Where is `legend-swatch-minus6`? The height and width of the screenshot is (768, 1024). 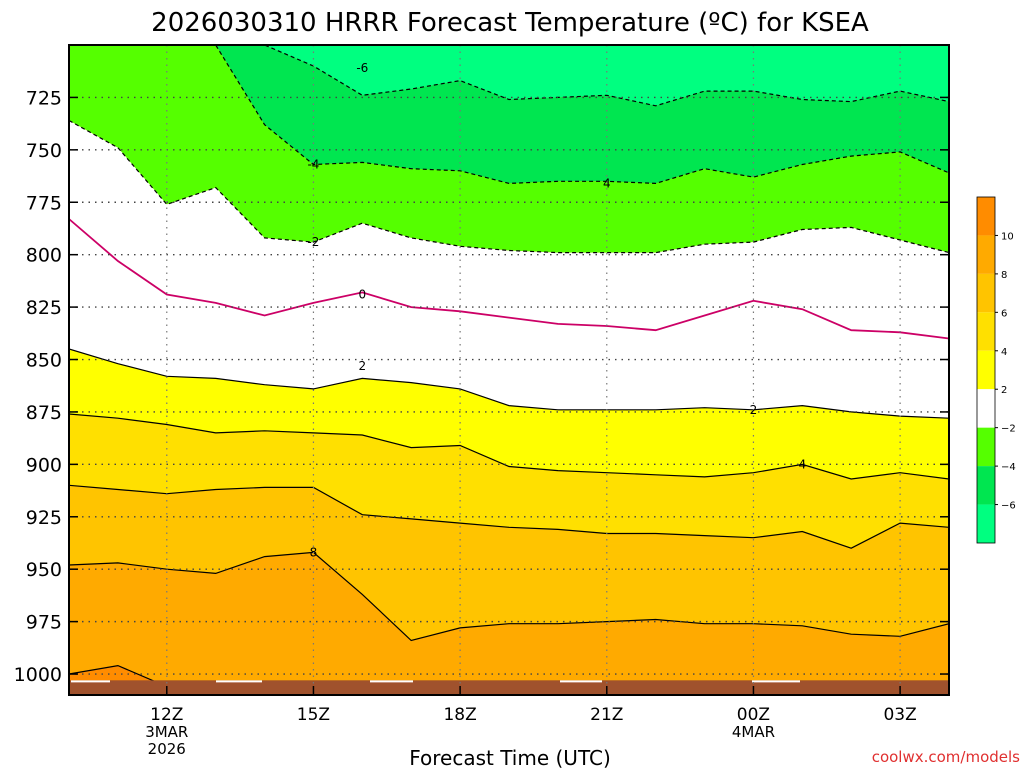 legend-swatch-minus6 is located at coordinates (986, 485).